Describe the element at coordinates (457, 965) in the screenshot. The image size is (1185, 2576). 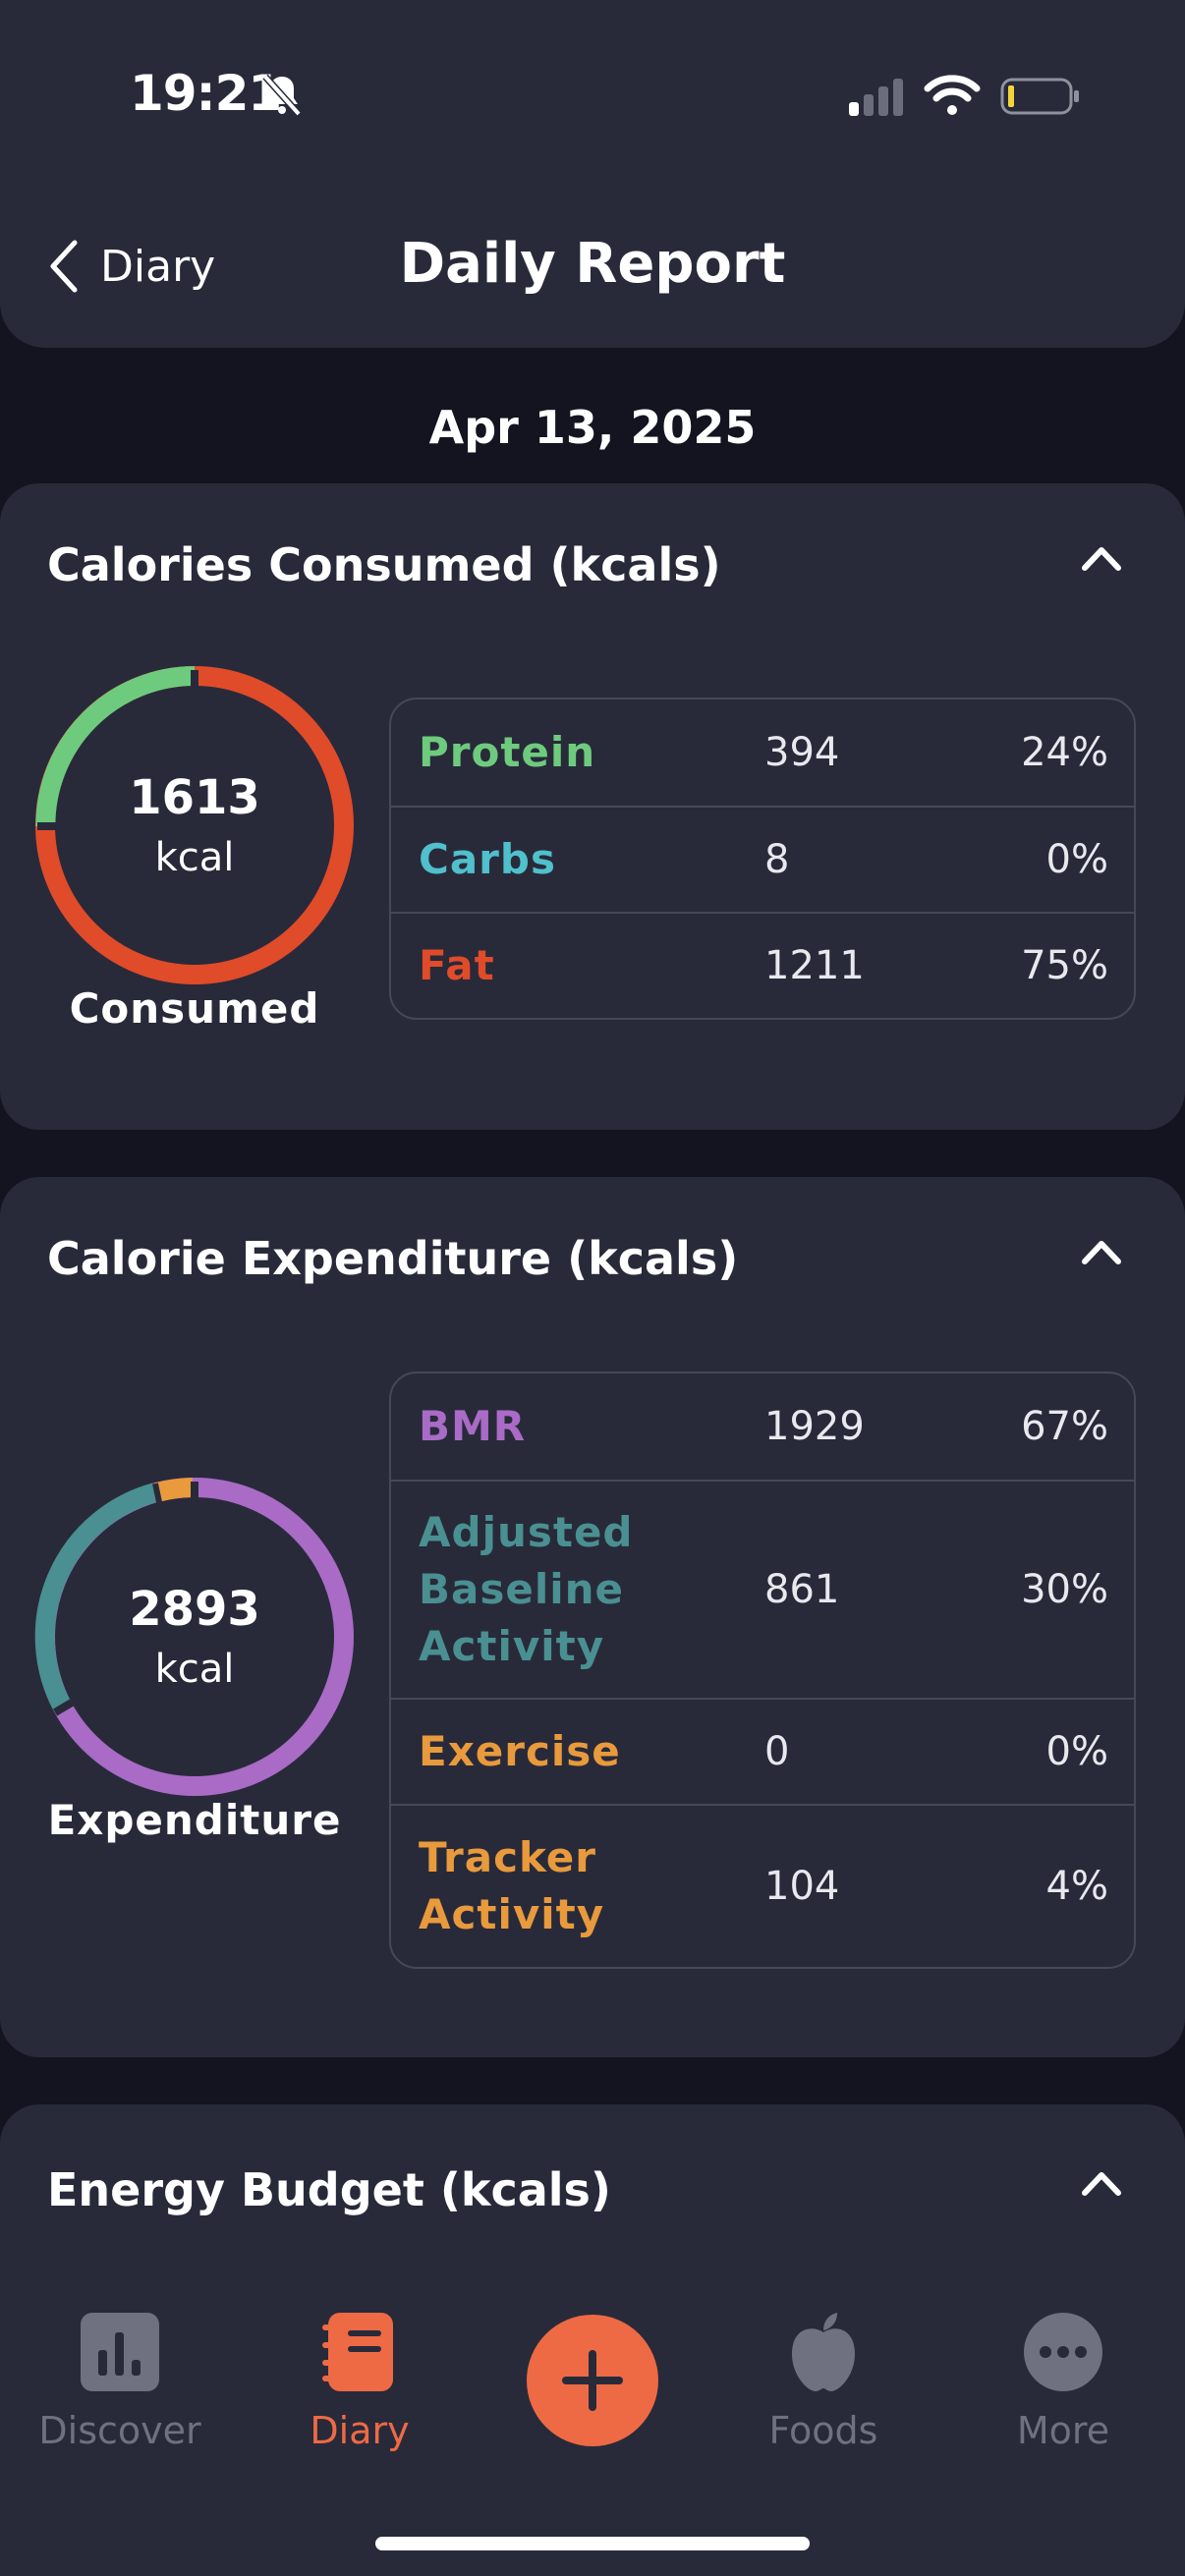
I see `macro-name: Fat` at that location.